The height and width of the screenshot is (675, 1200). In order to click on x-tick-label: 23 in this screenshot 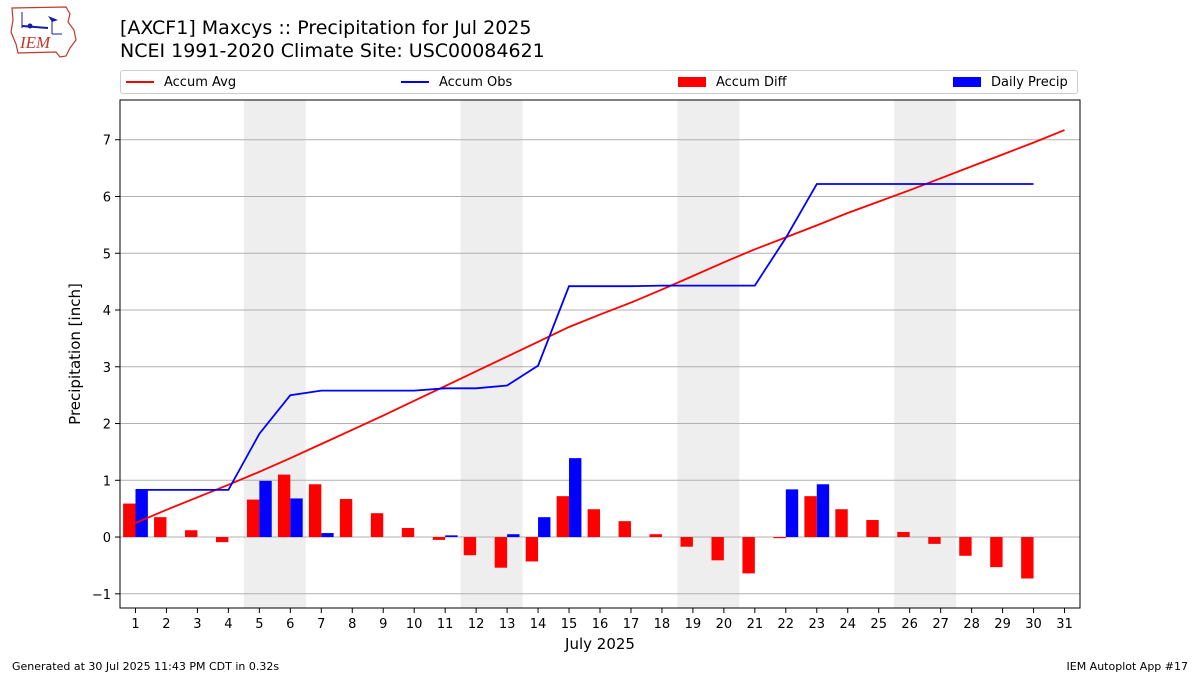, I will do `click(817, 624)`.